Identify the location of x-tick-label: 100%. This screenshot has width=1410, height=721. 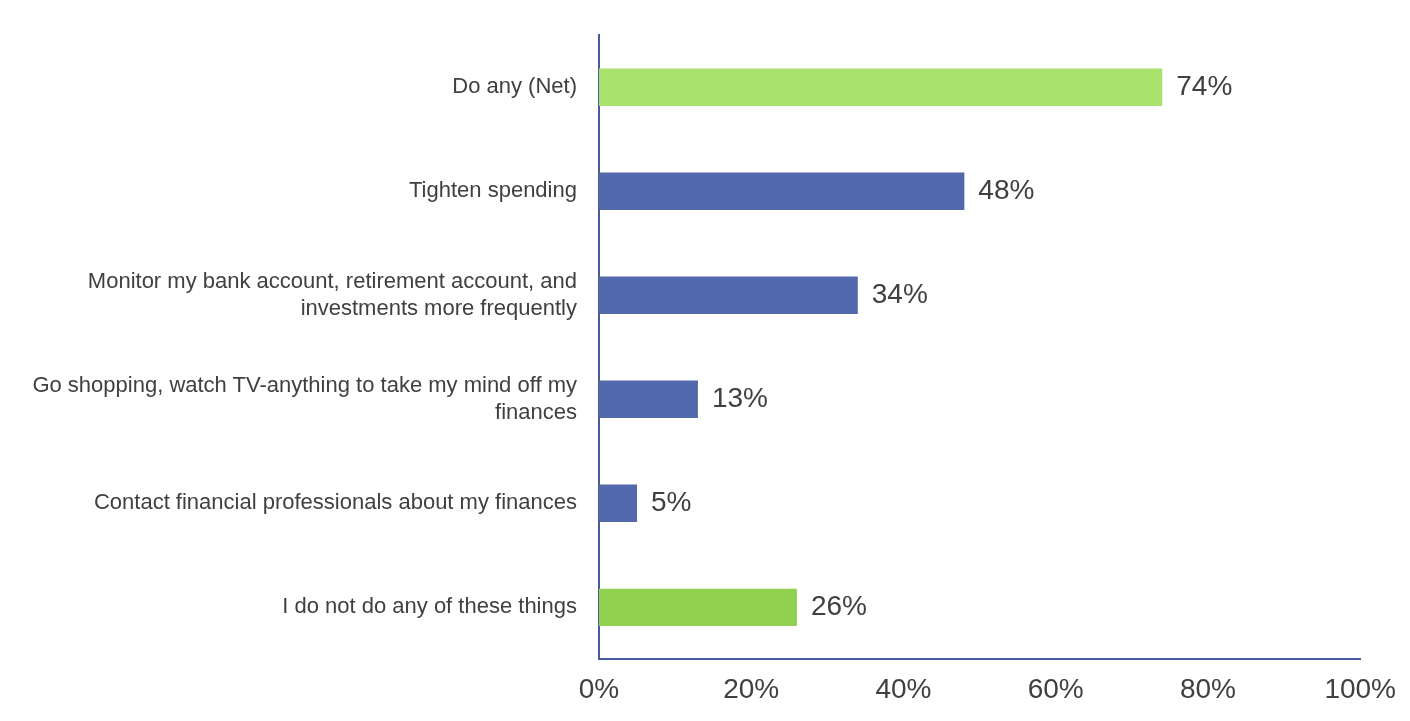
(1360, 688).